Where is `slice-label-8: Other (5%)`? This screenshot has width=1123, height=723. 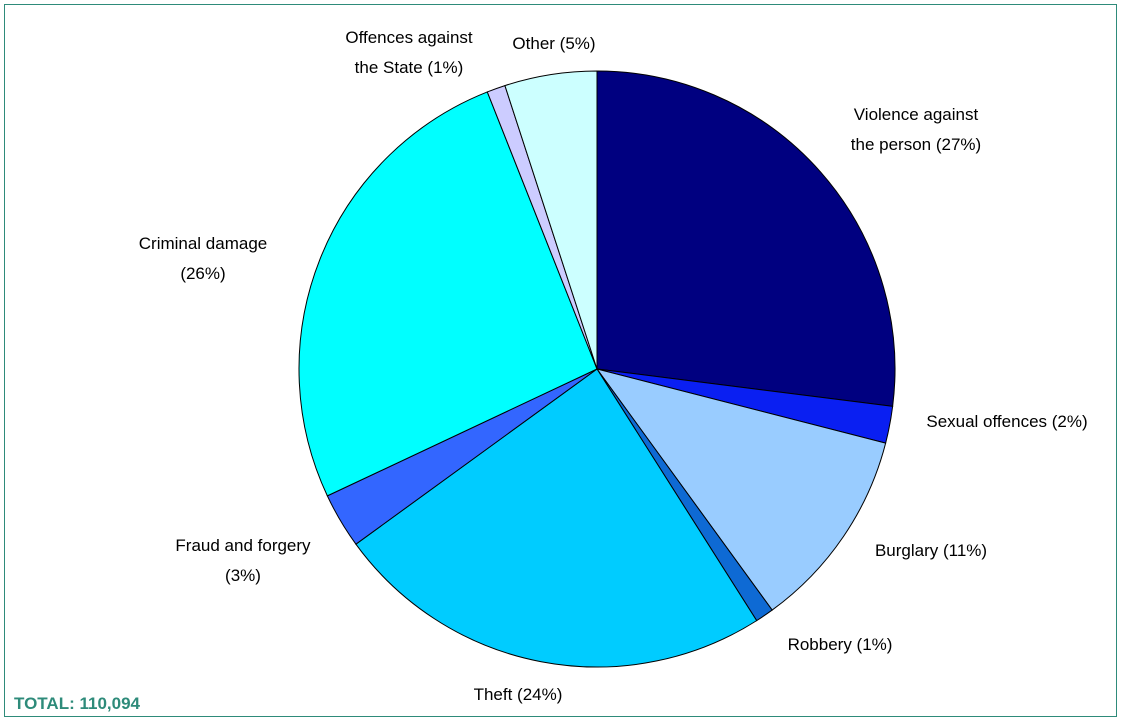 slice-label-8: Other (5%) is located at coordinates (553, 43).